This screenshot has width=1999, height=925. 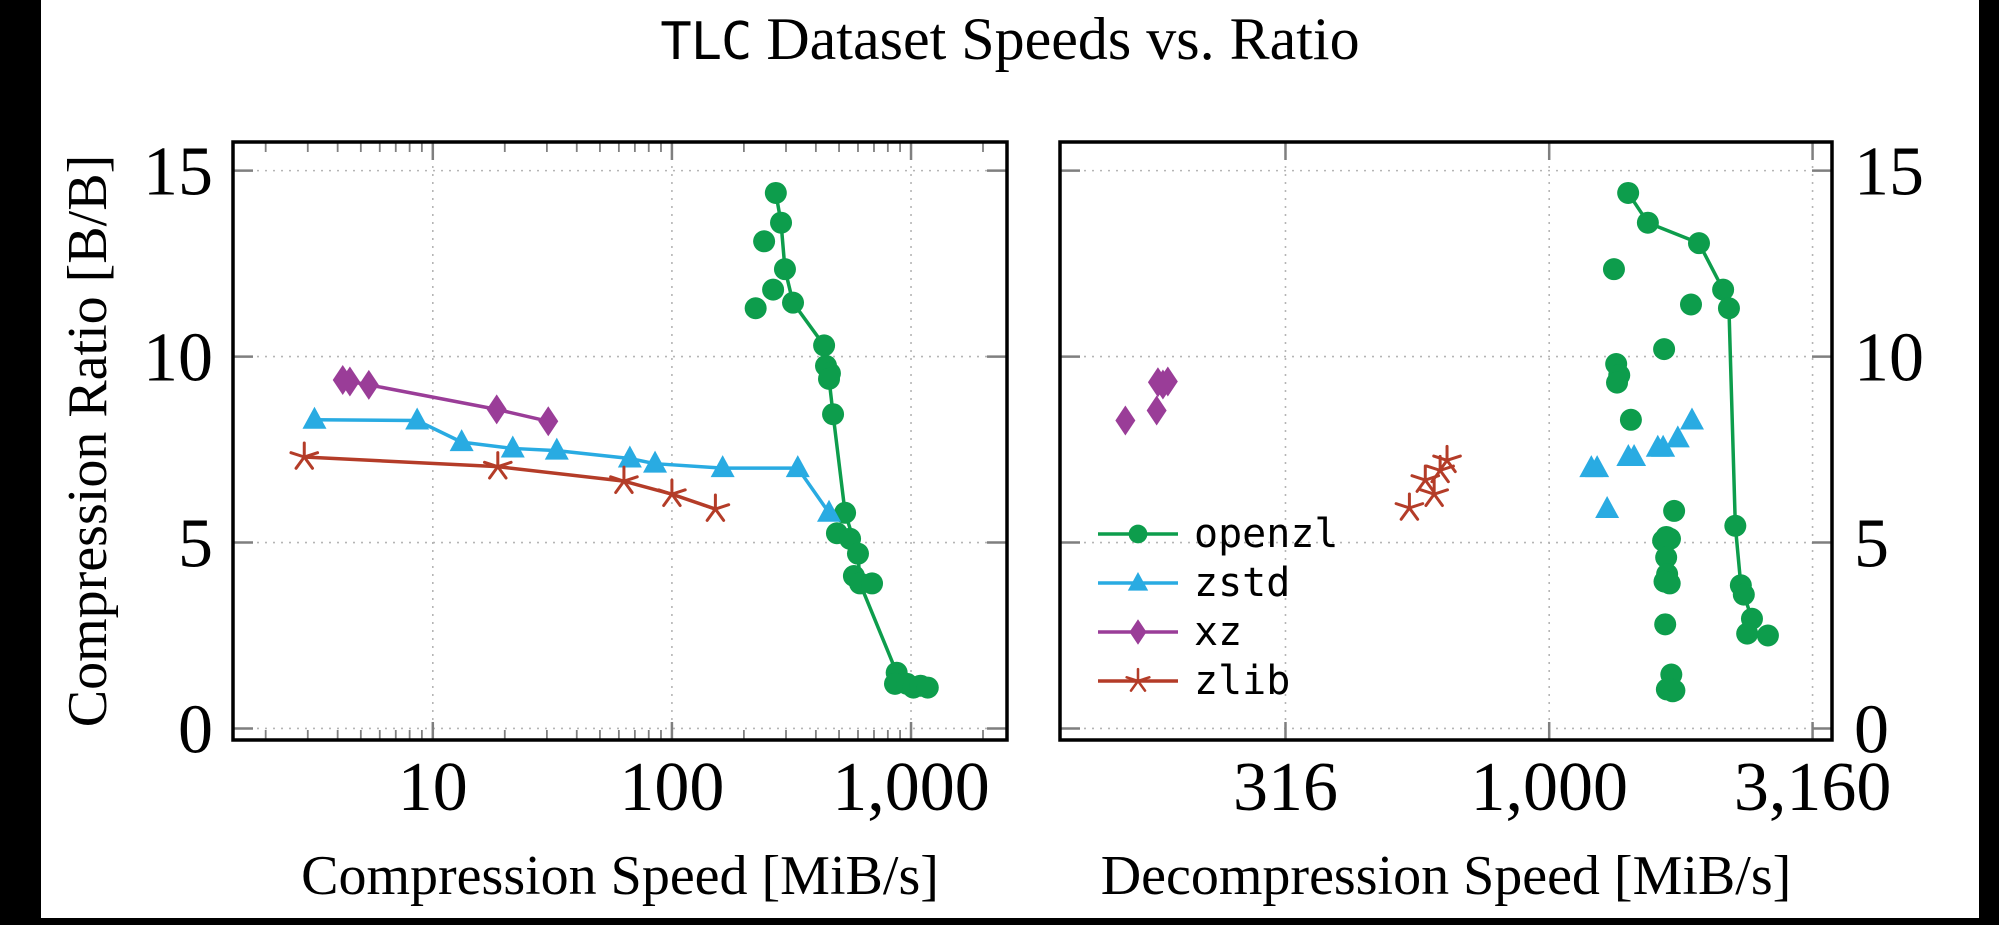 I want to click on legend-item-openzl: openzl, so click(x=1217, y=533).